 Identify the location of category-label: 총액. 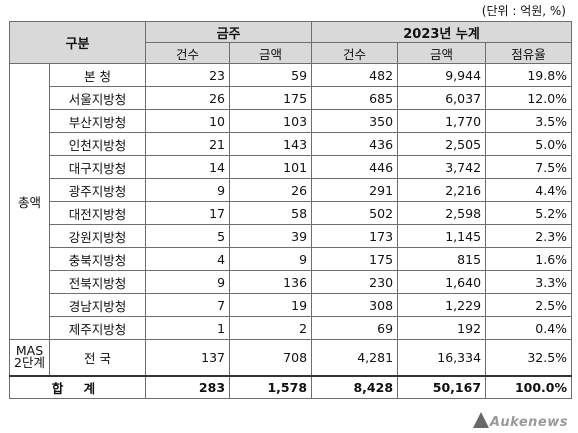
(29, 201).